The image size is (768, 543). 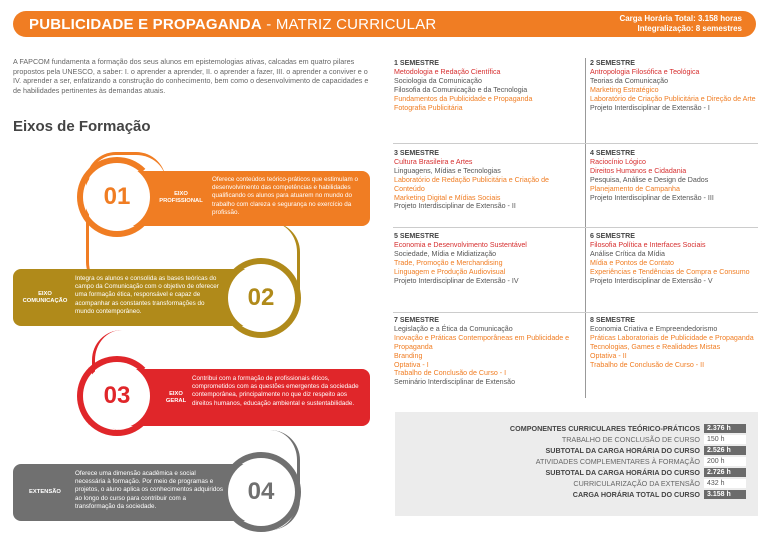 What do you see at coordinates (447, 170) in the screenshot?
I see `course-item: Linguagens, Mídias e Tecnologias` at bounding box center [447, 170].